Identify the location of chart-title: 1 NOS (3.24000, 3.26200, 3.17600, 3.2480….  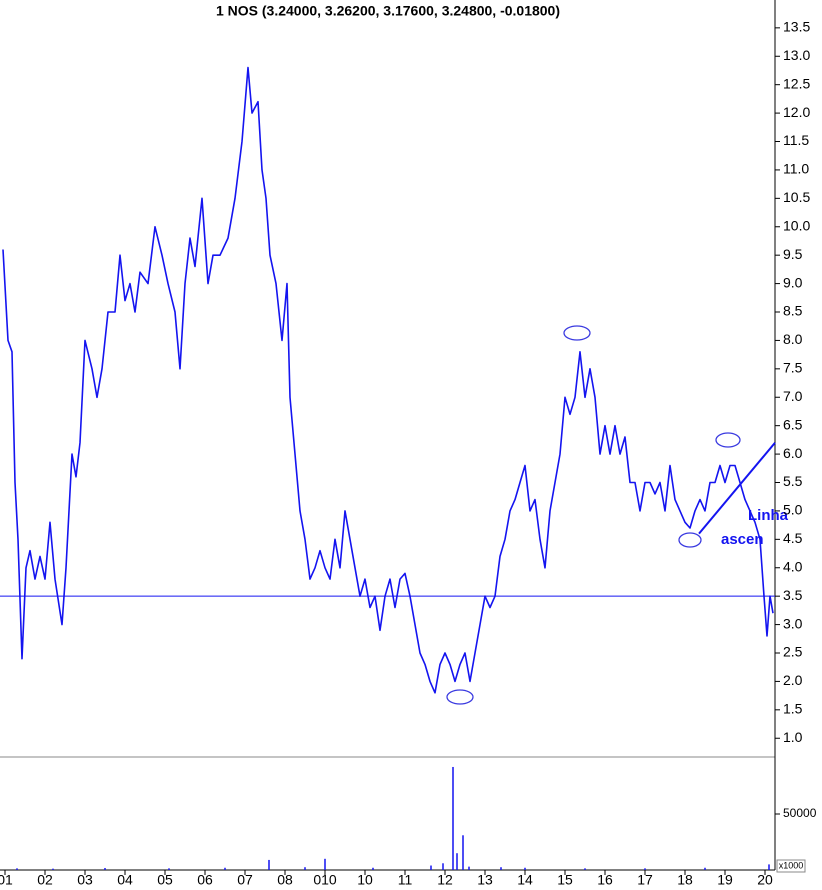
(388, 11).